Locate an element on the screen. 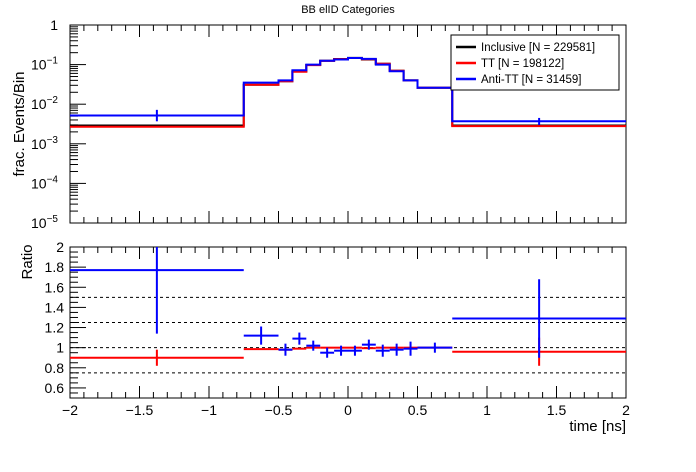 This screenshot has height=472, width=696. chart-title: BB elID Categories is located at coordinates (348, 10).